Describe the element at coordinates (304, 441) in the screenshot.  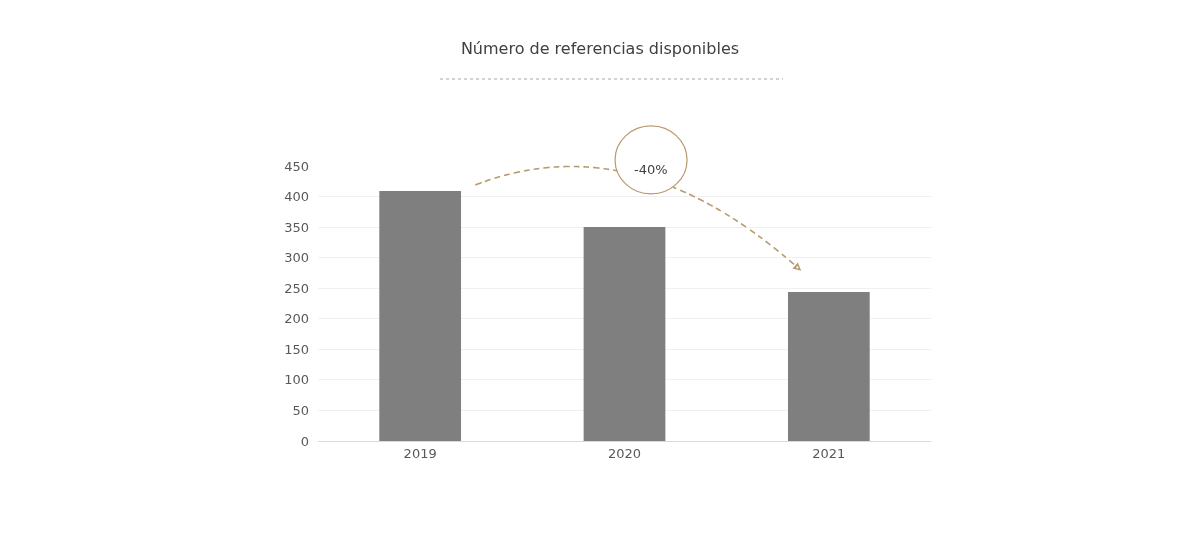
I see `y-tick-label: 0` at that location.